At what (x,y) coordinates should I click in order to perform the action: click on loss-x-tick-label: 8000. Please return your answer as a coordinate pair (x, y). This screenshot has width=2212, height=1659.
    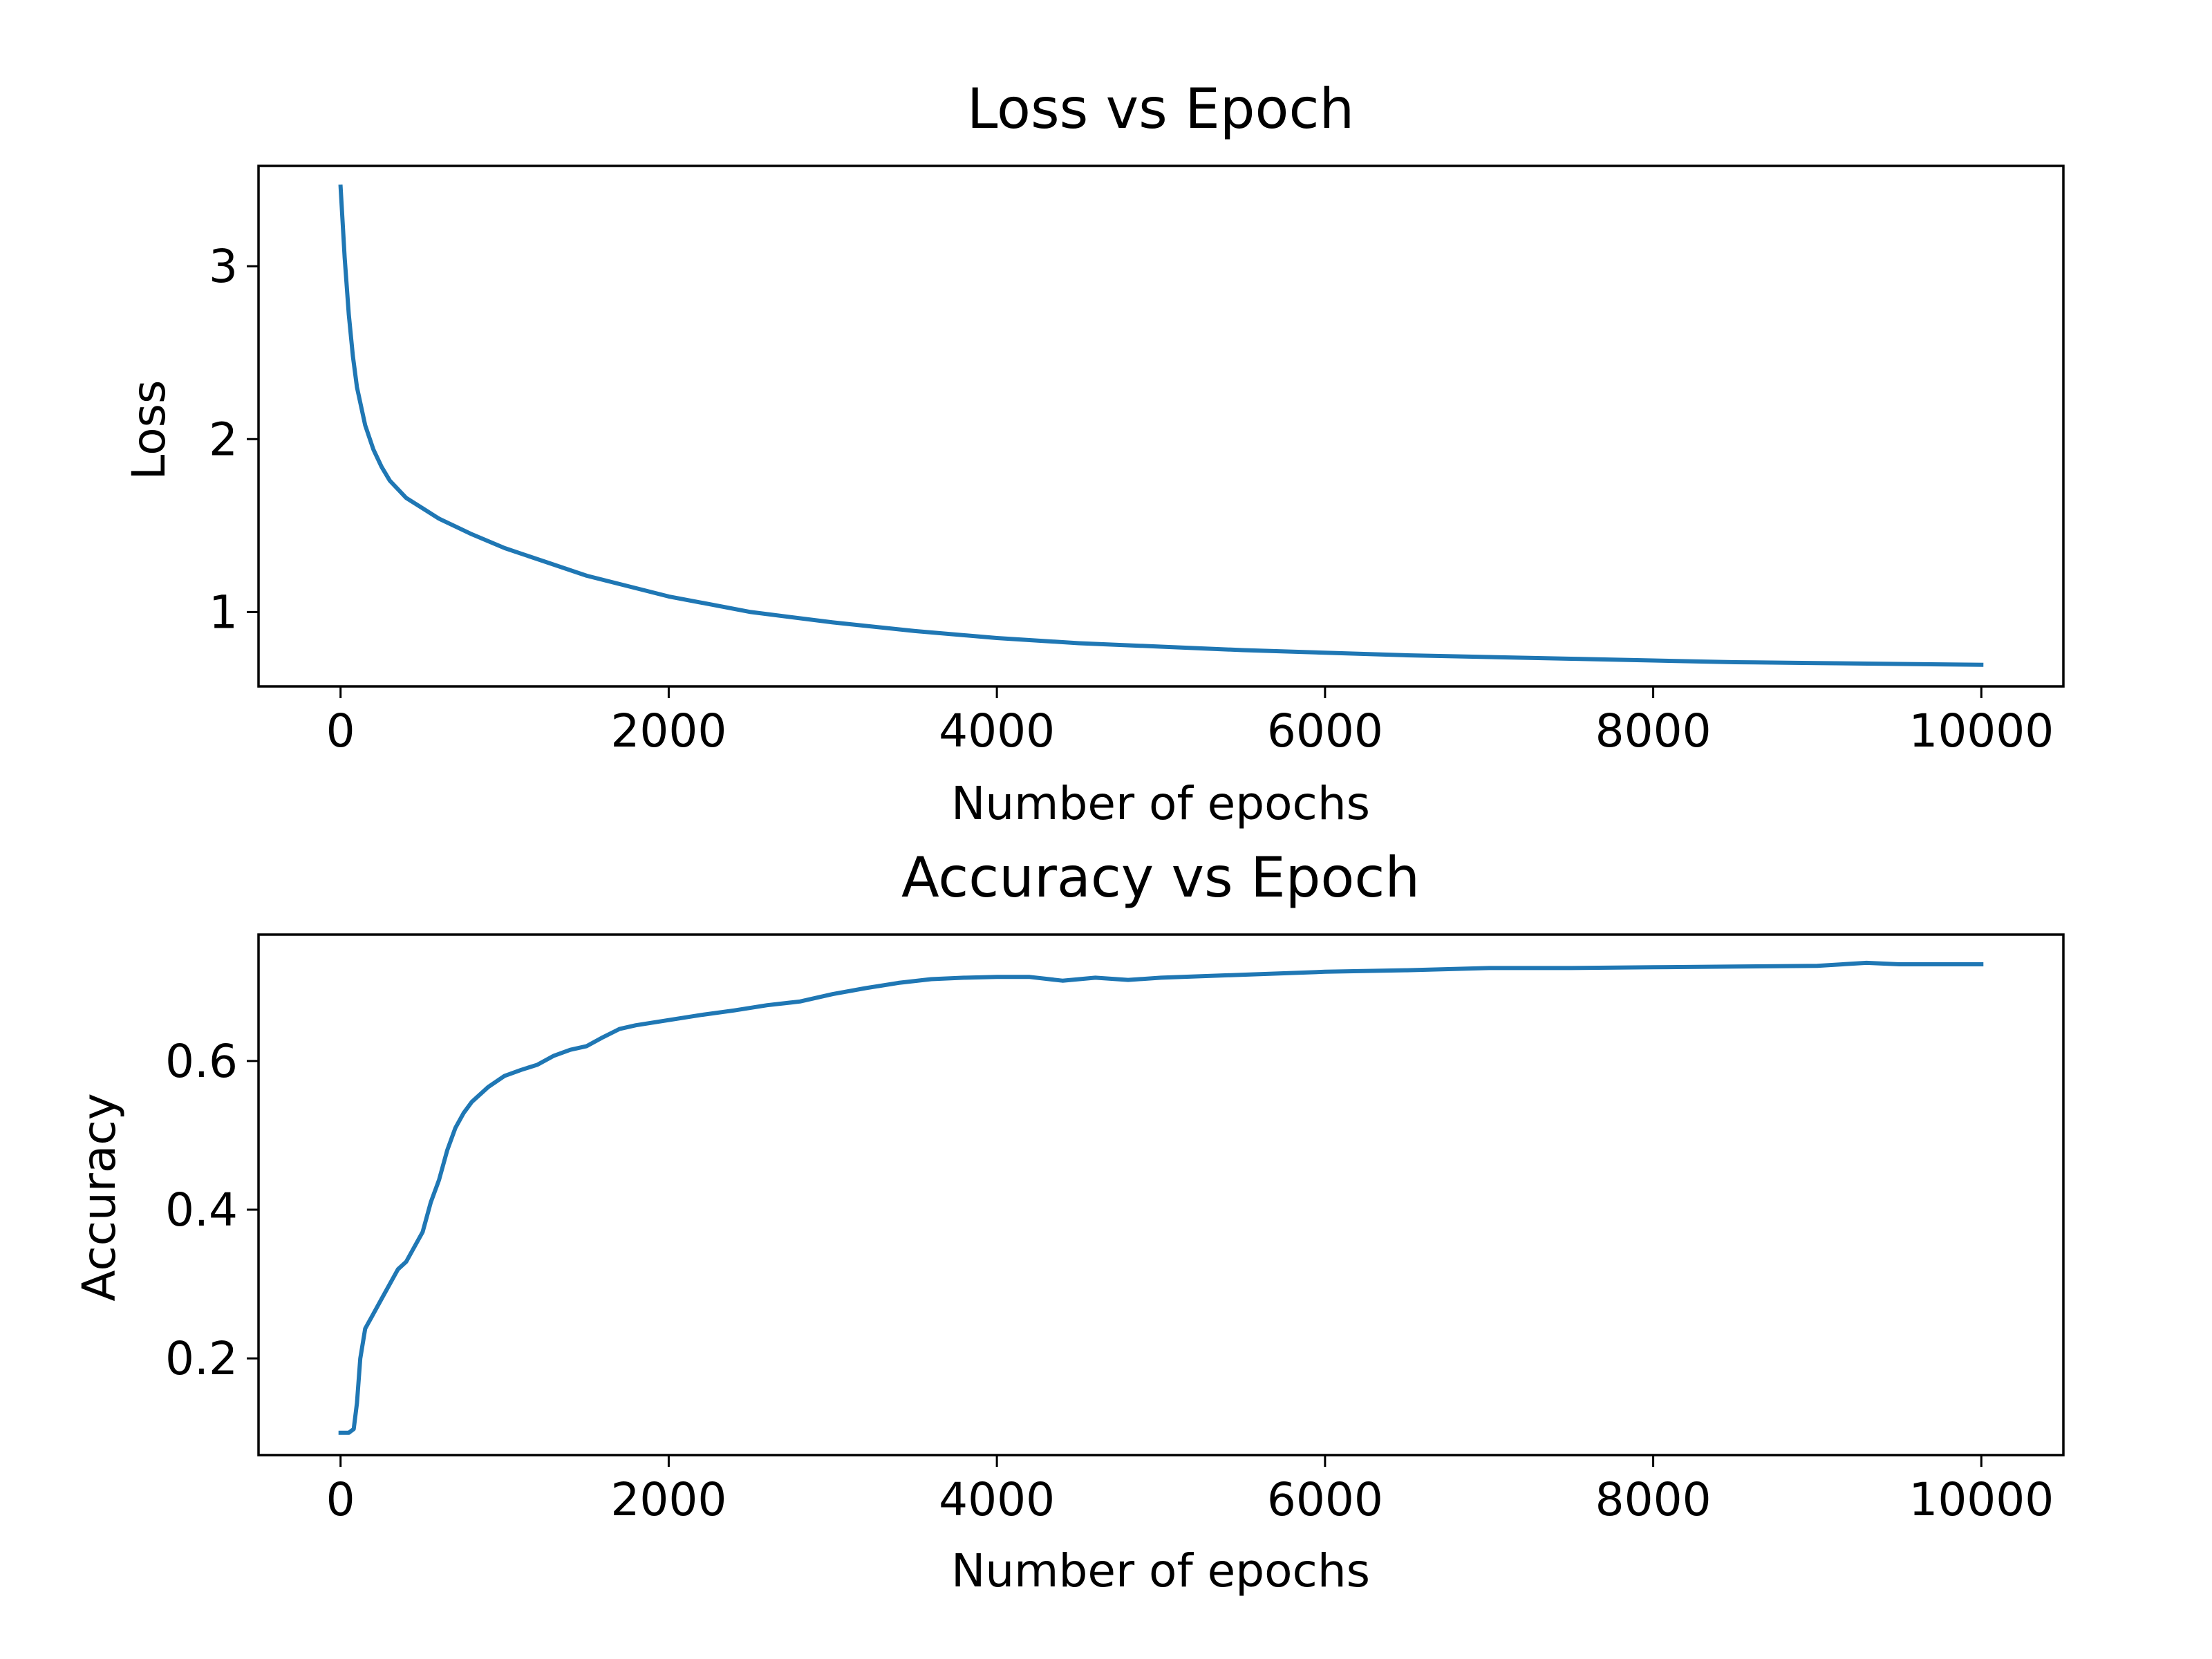
    Looking at the image, I should click on (1653, 731).